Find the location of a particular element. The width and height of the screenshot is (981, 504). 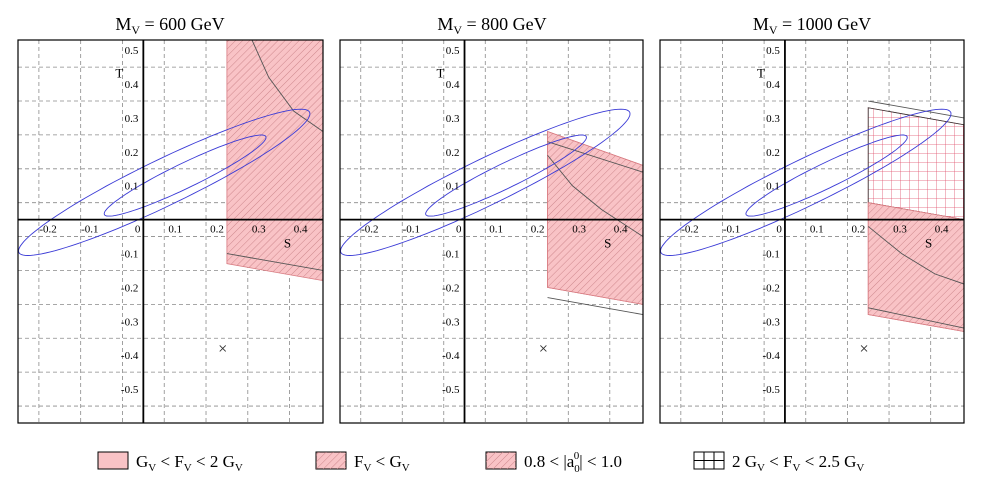

legend-item-grid: 2 GV < FV < 2.5 GV is located at coordinates (778, 462).